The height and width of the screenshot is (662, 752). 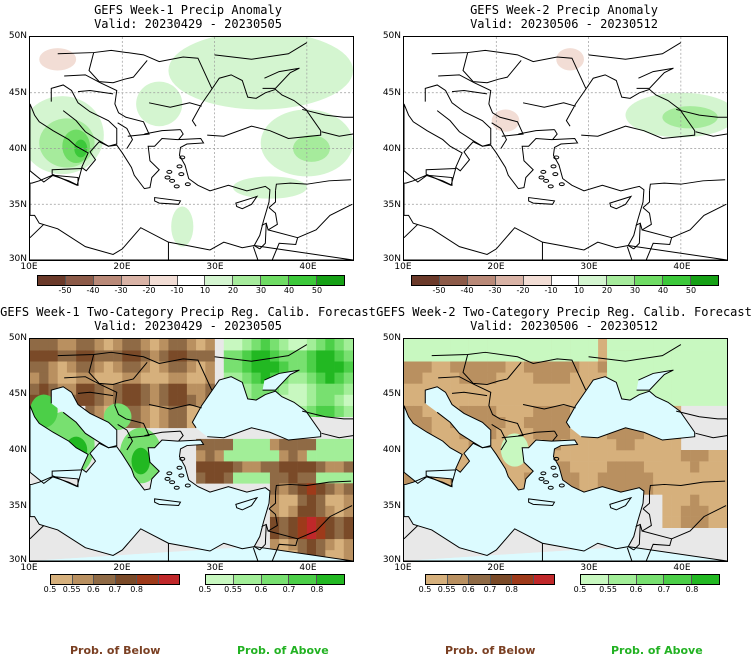 What do you see at coordinates (636, 589) in the screenshot?
I see `colorbar-tick-label: 0.6` at bounding box center [636, 589].